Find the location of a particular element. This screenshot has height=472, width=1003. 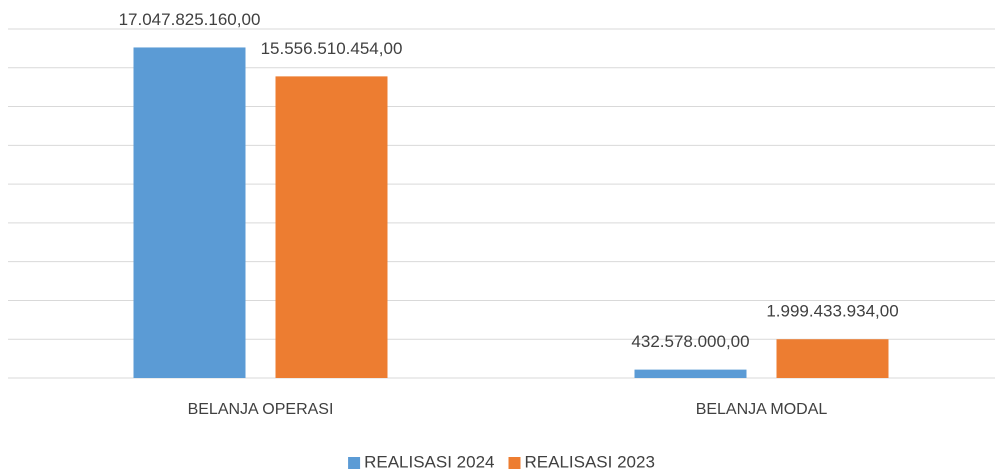

x-tick-label: BELANJA OPERASI is located at coordinates (261, 409).